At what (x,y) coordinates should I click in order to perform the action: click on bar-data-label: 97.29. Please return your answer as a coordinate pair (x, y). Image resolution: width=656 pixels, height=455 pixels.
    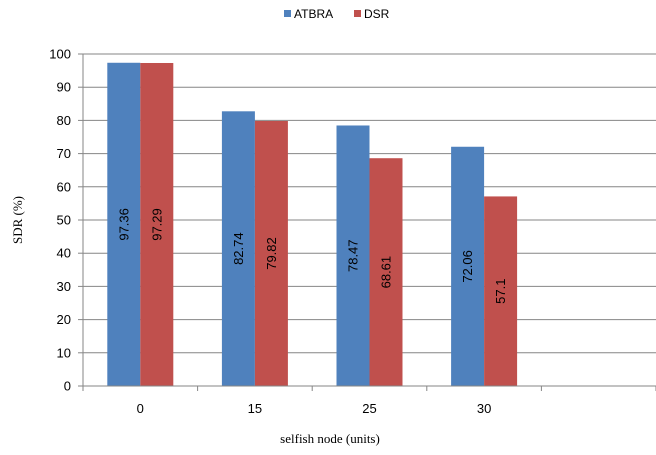
    Looking at the image, I should click on (156, 224).